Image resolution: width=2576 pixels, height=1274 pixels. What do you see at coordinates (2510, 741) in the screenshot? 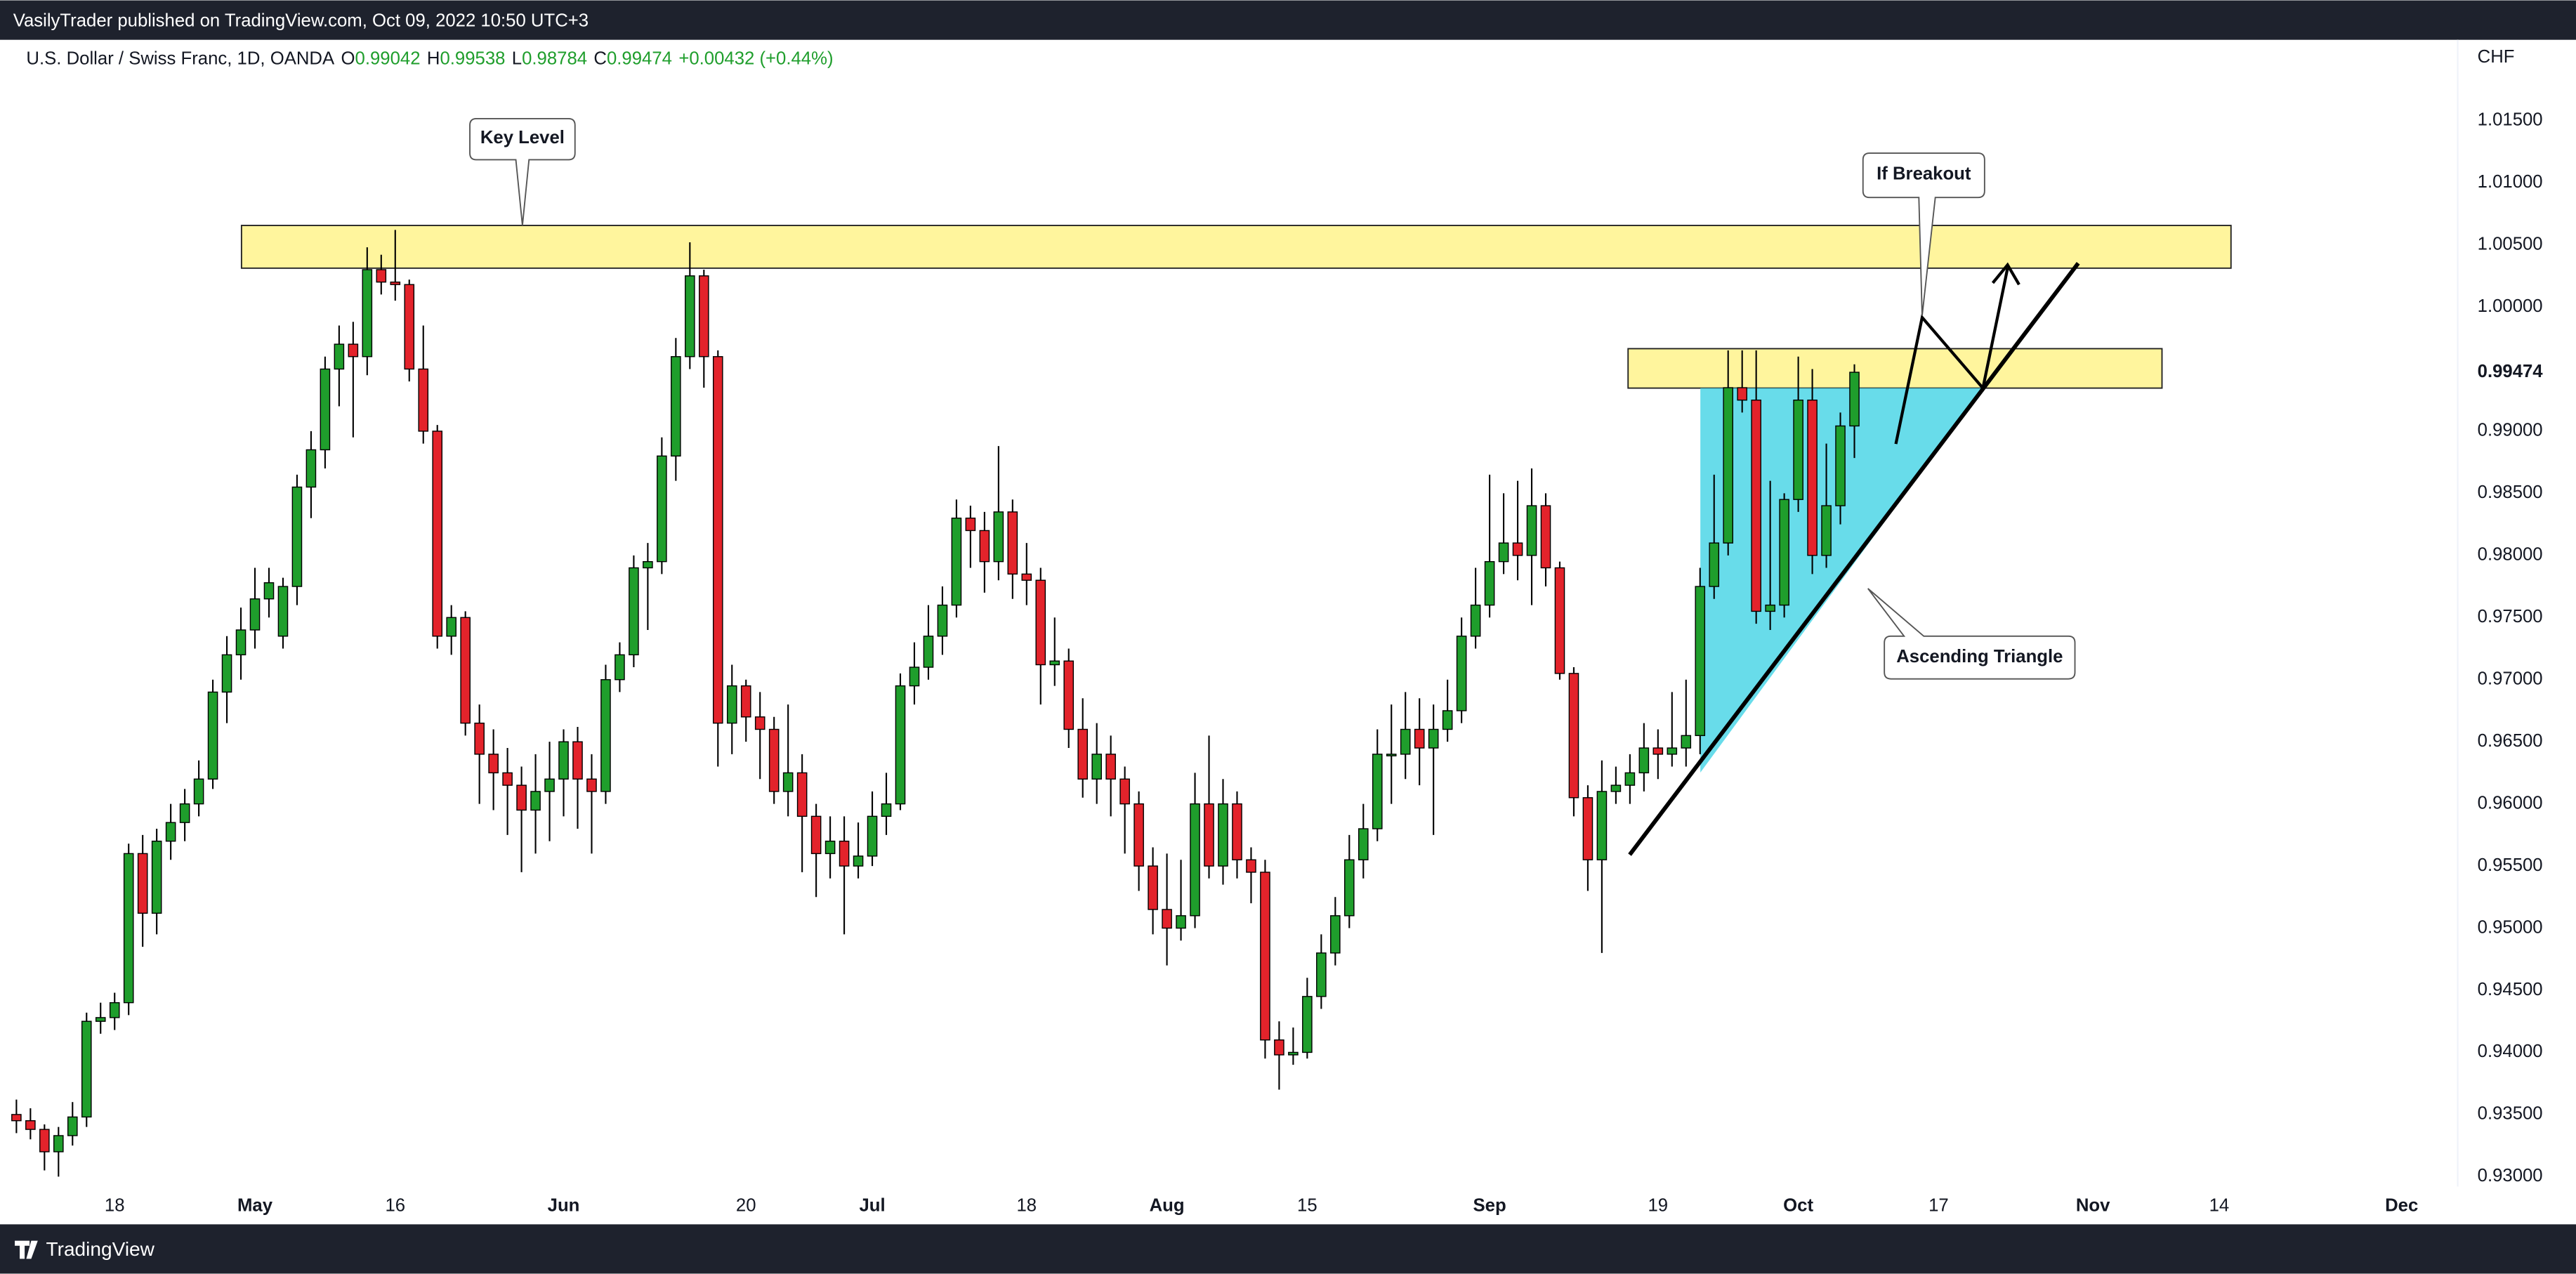
I see `y-tick-label: 0.96500` at bounding box center [2510, 741].